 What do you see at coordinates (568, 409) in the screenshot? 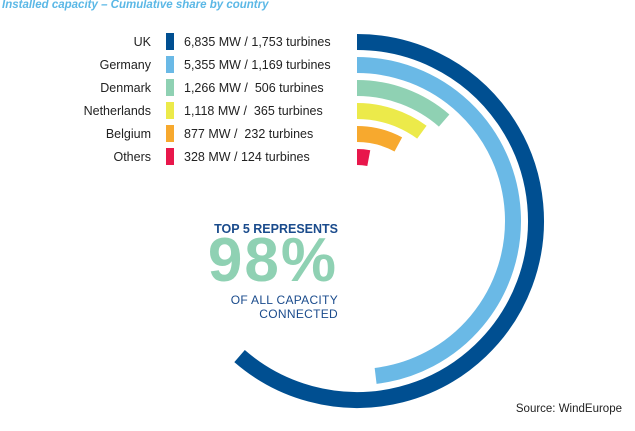
I see `source-note: Source: WindEurope` at bounding box center [568, 409].